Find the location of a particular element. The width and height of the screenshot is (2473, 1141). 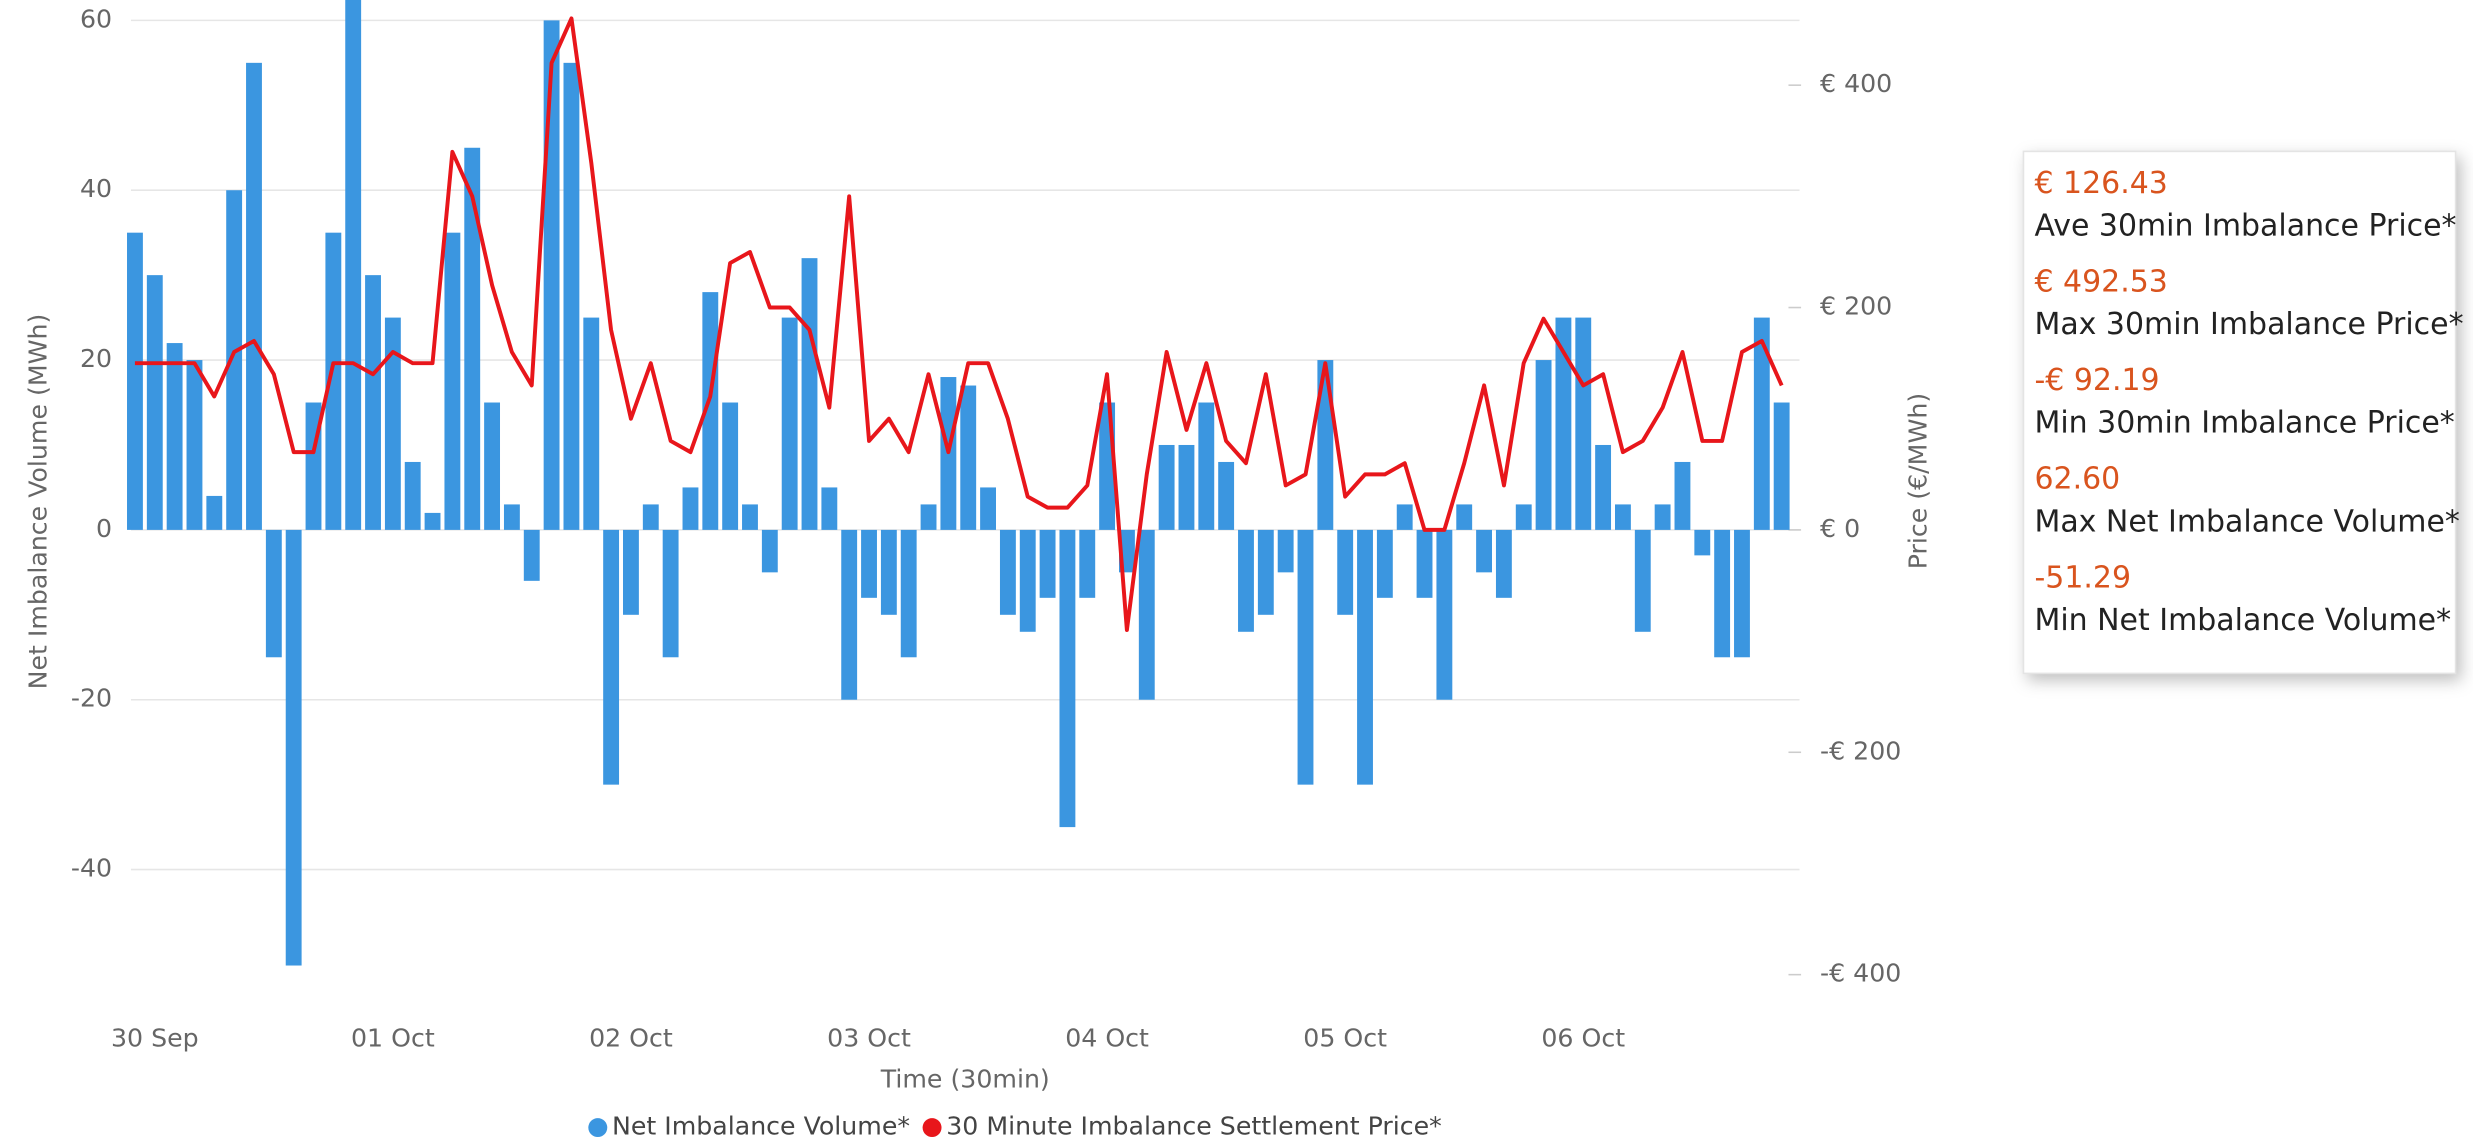

y2-tick-label: -€ 400 is located at coordinates (1860, 973).